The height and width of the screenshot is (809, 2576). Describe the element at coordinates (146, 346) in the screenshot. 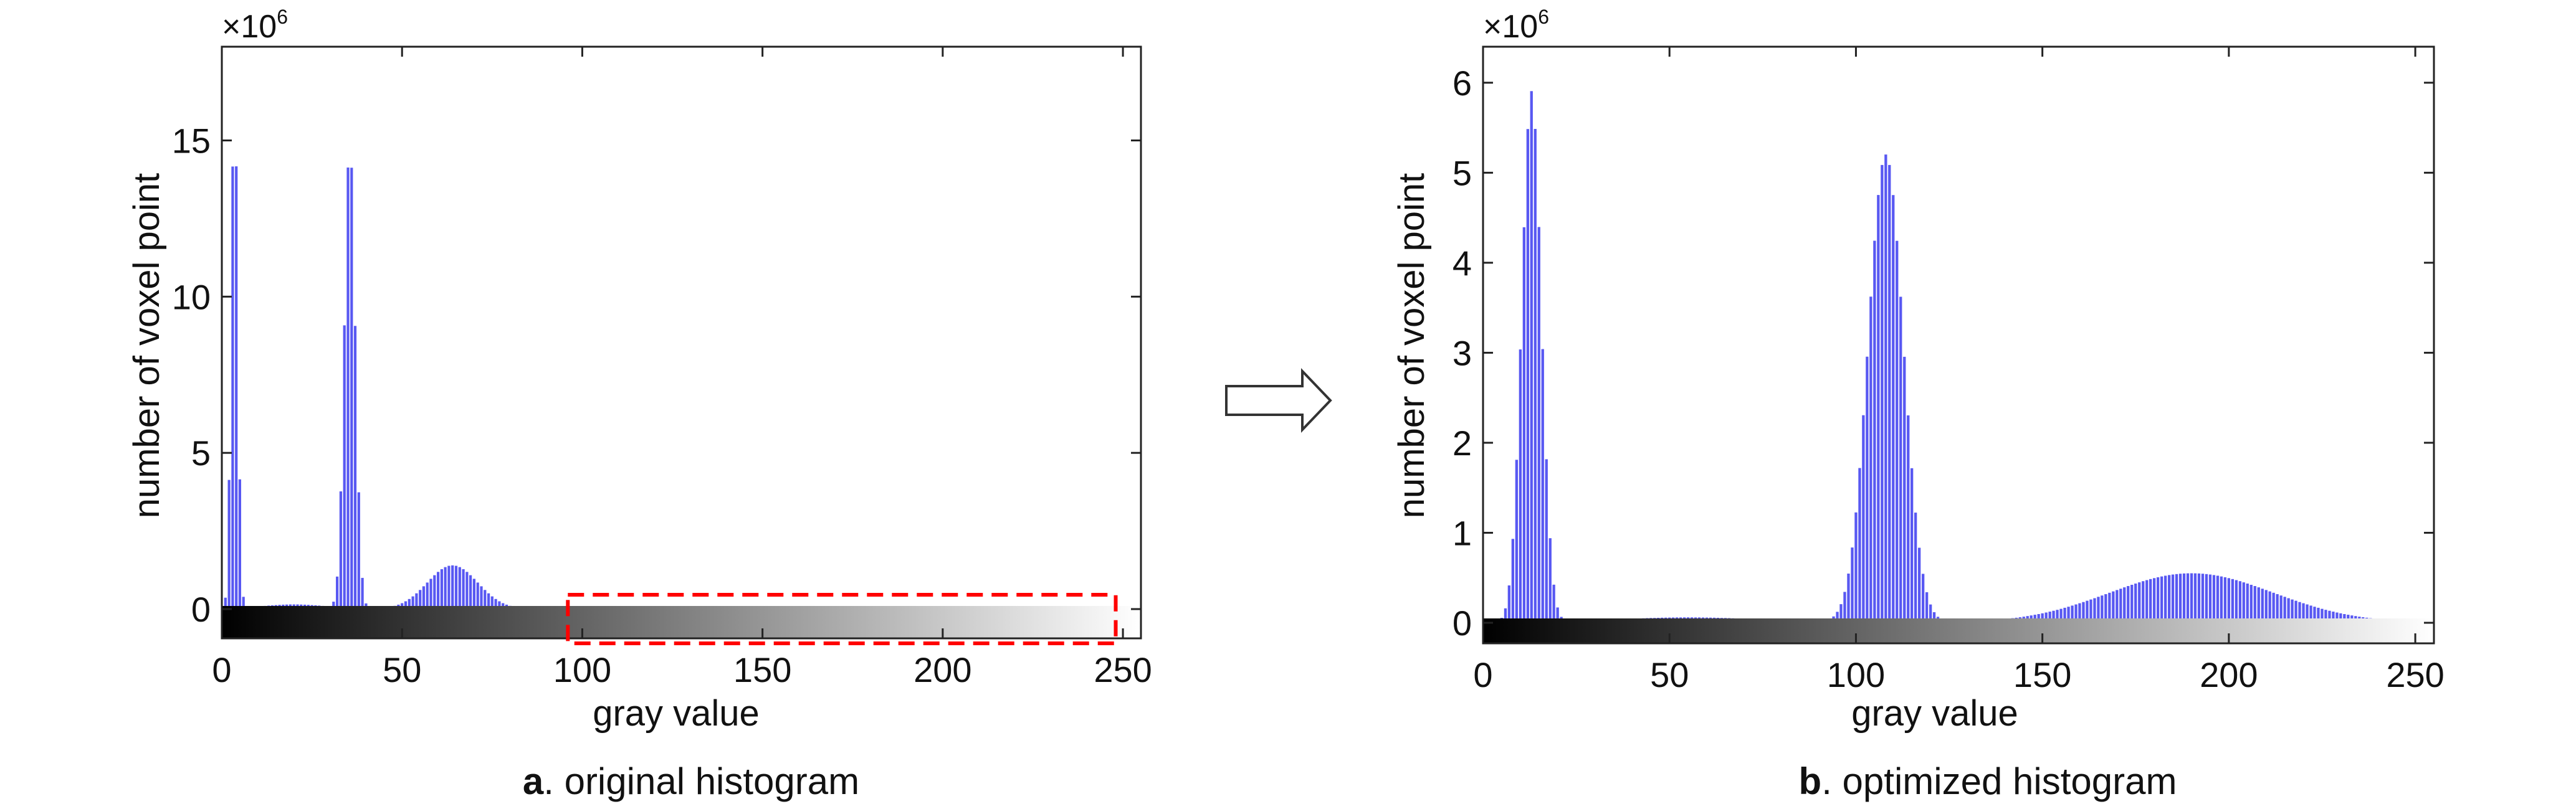

I see `chart-a-y-axis-title: number of voxel point` at that location.